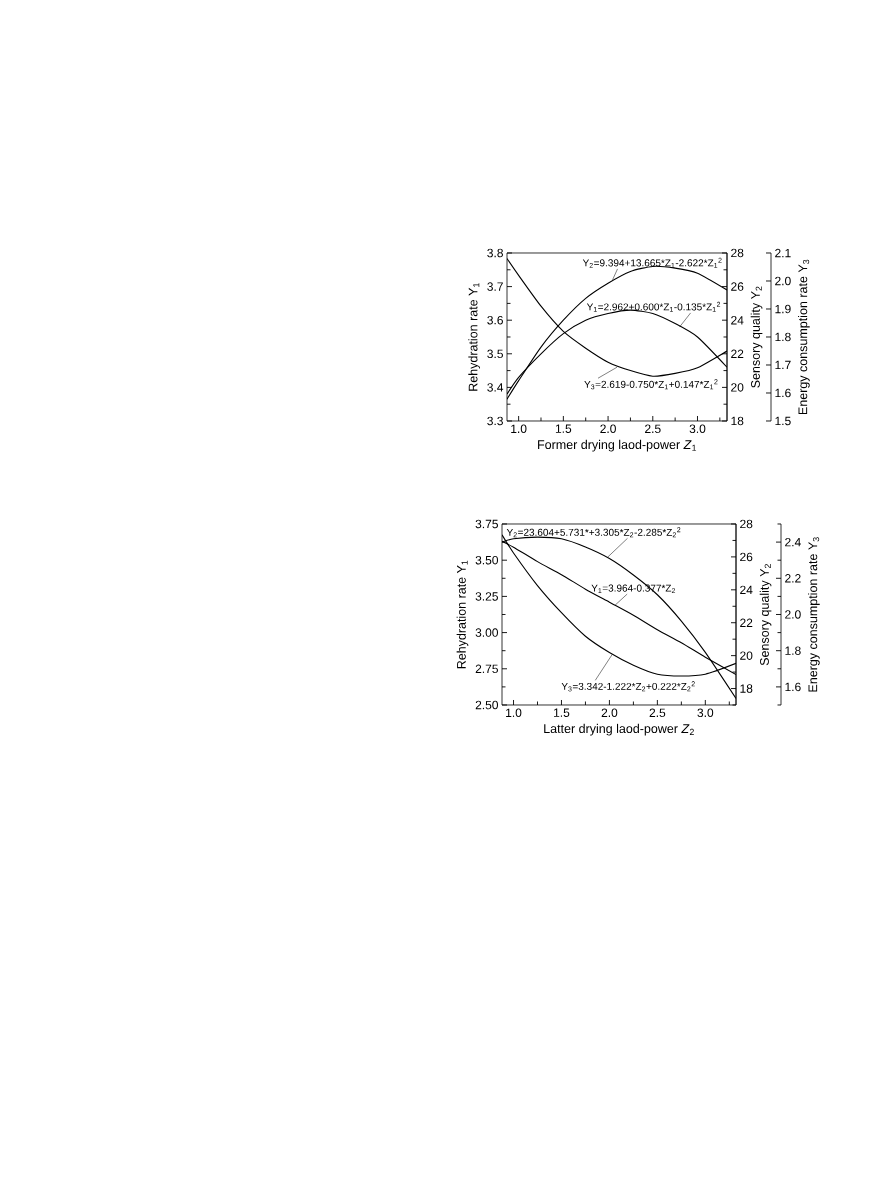  Describe the element at coordinates (793, 578) in the screenshot. I see `y3-tick-label: 2.2` at that location.